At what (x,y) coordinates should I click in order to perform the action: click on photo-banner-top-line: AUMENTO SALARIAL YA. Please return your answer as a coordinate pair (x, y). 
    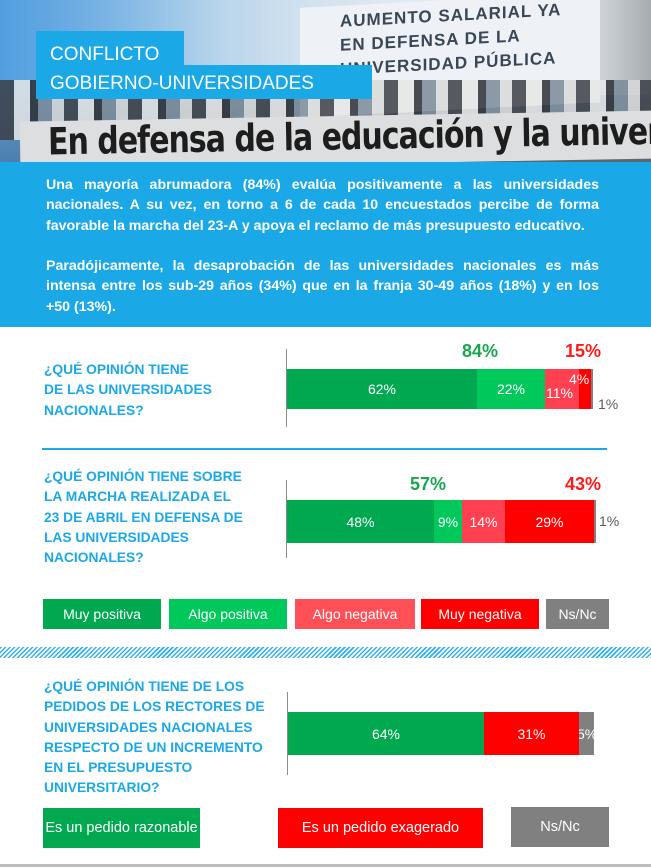
    Looking at the image, I should click on (451, 15).